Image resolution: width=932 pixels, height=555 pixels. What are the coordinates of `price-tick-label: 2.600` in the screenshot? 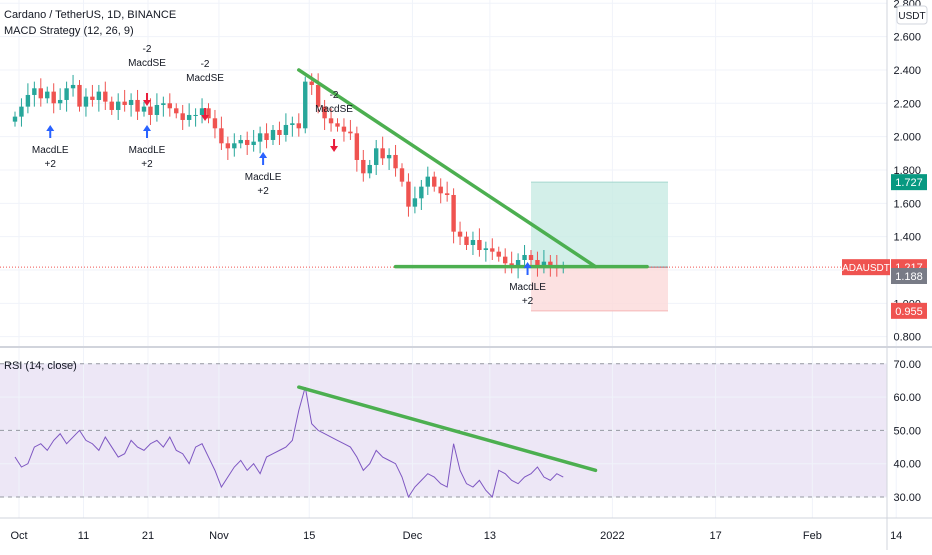 It's located at (907, 38).